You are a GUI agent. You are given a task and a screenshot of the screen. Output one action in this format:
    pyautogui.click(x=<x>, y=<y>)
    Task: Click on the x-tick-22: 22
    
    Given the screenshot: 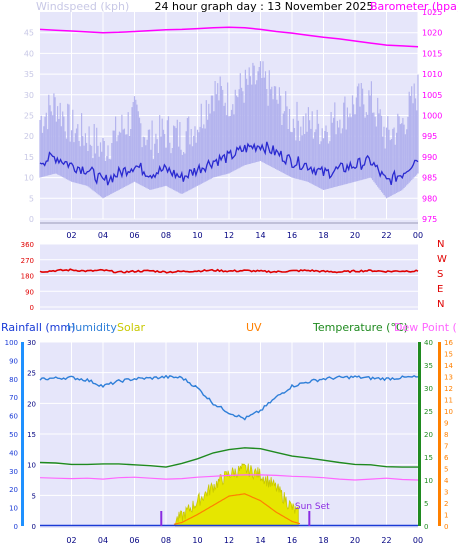 What is the action you would take?
    pyautogui.click(x=386, y=235)
    